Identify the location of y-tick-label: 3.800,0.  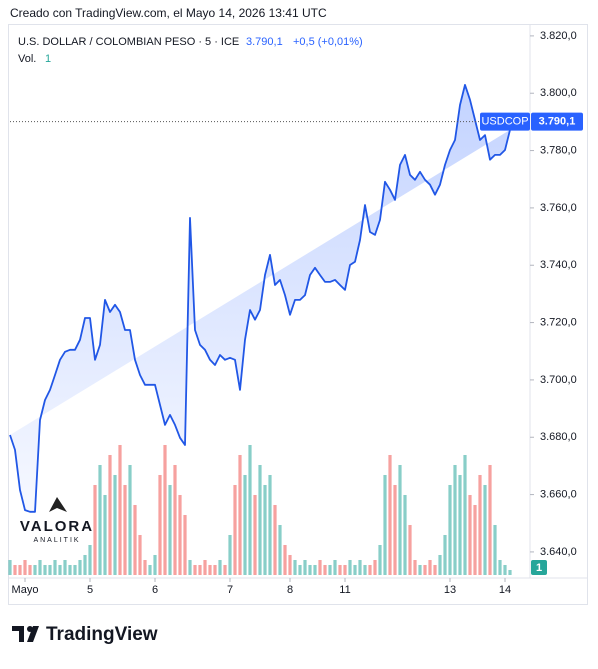
(558, 93).